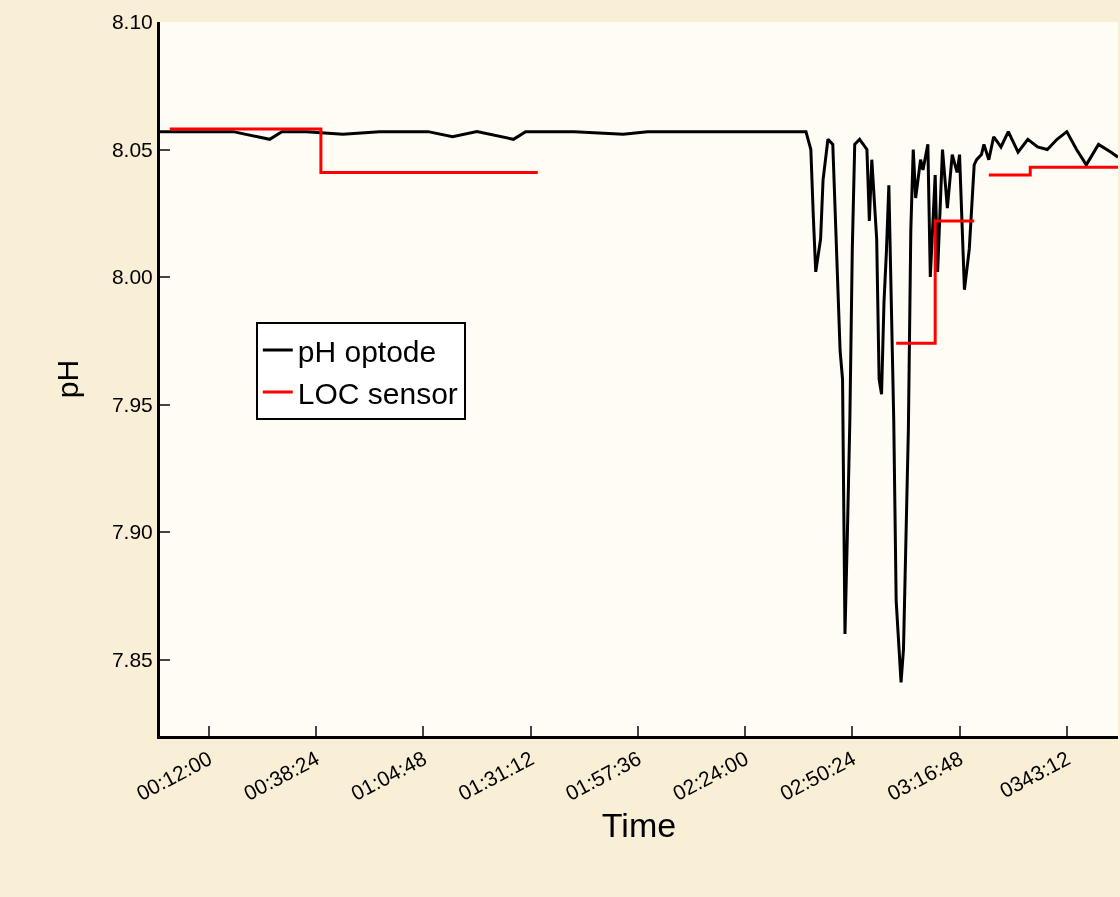 This screenshot has height=897, width=1120. Describe the element at coordinates (367, 351) in the screenshot. I see `legend-label: pH optode` at that location.